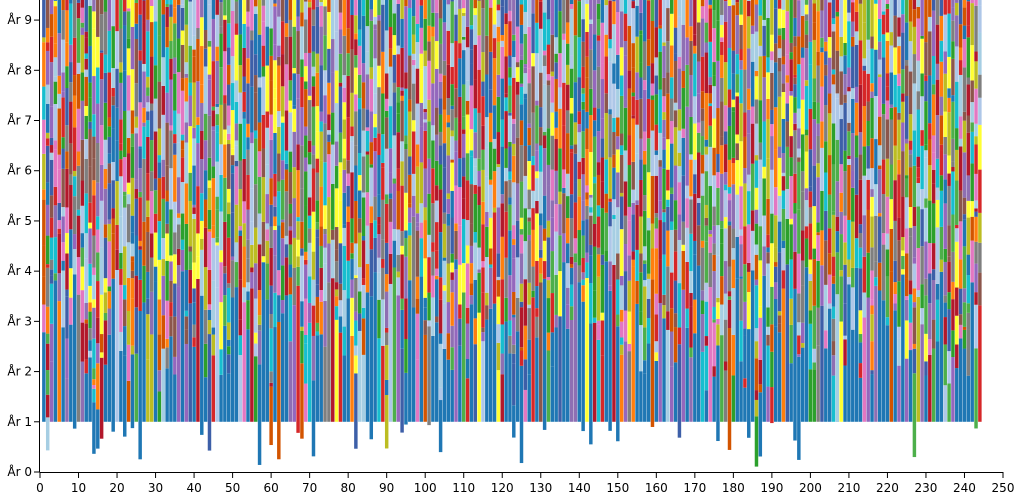 This screenshot has width=1023, height=496. What do you see at coordinates (386, 488) in the screenshot?
I see `x-tick-label: 90` at bounding box center [386, 488].